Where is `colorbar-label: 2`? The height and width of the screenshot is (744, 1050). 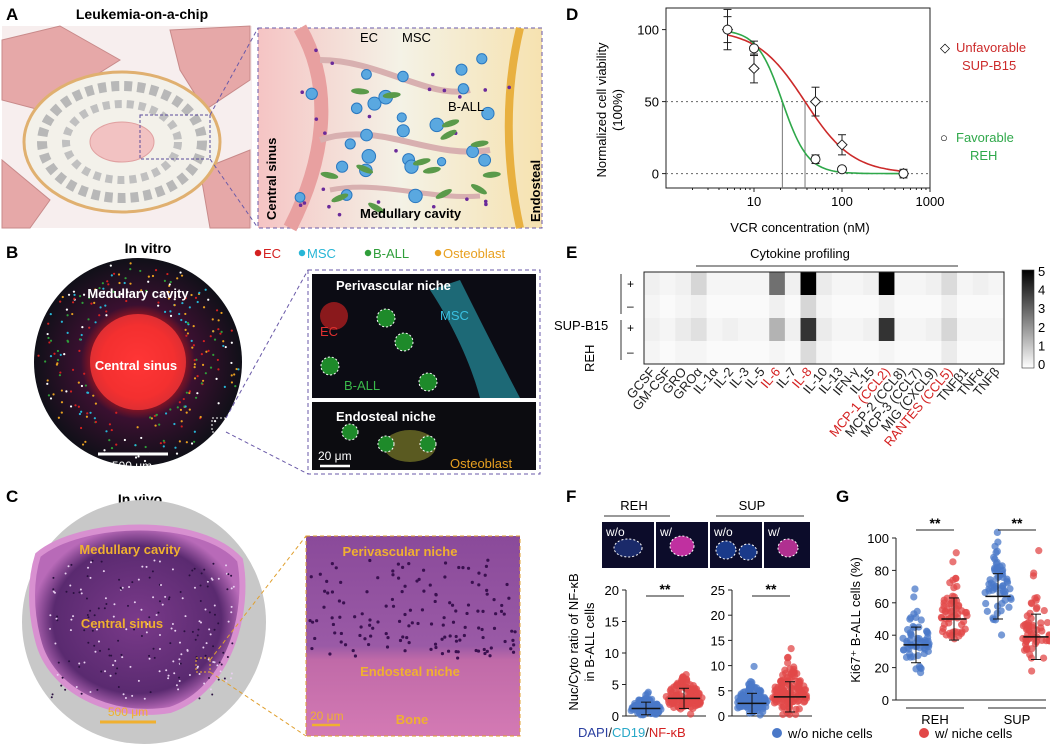
colorbar-label: 2 is located at coordinates (1041, 327).